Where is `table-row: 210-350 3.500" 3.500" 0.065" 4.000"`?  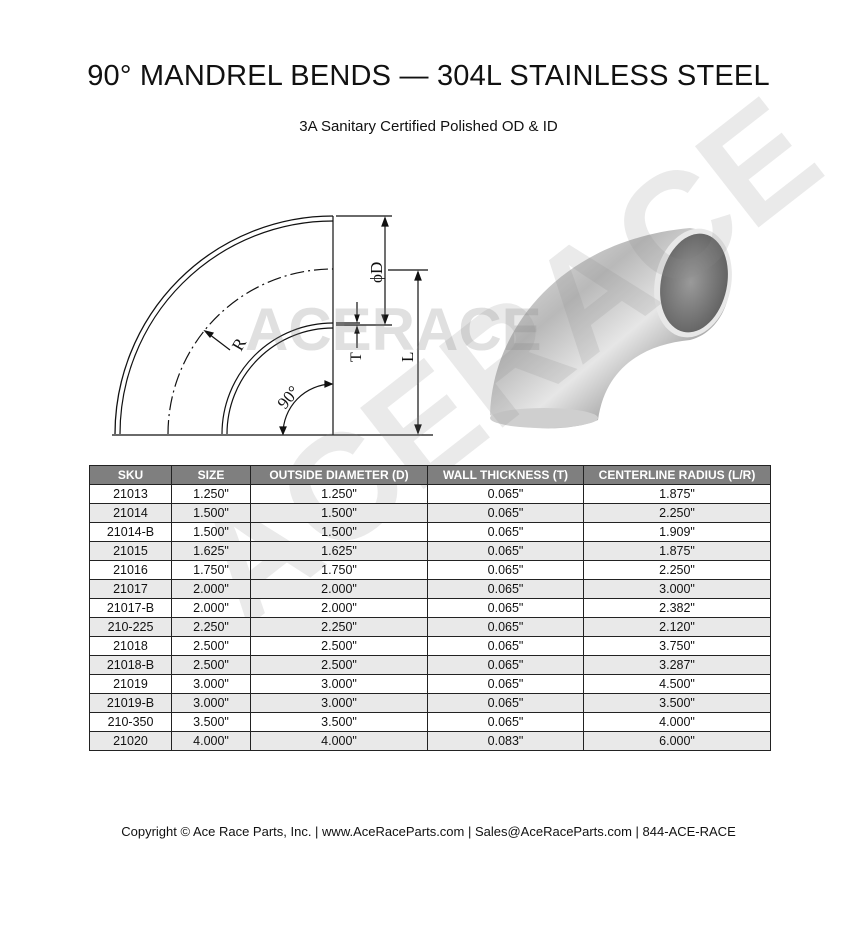
table-row: 210-350 3.500" 3.500" 0.065" 4.000" is located at coordinates (430, 722).